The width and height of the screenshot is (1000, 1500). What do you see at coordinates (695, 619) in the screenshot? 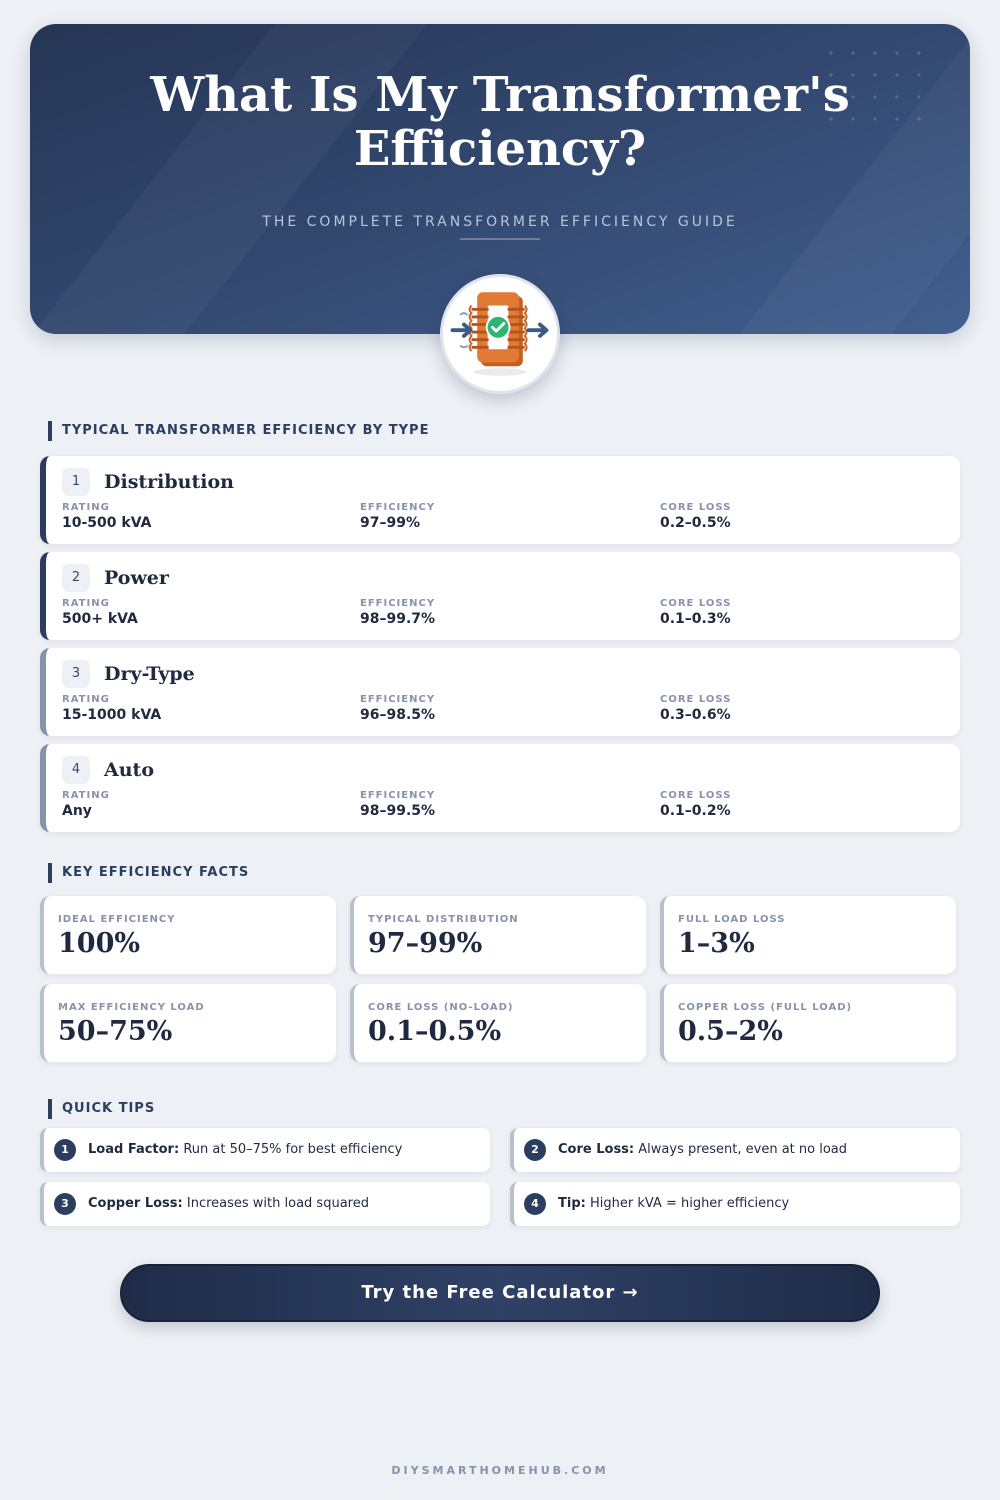
I see `stat-value-core-loss: 0.1–0.3%` at bounding box center [695, 619].